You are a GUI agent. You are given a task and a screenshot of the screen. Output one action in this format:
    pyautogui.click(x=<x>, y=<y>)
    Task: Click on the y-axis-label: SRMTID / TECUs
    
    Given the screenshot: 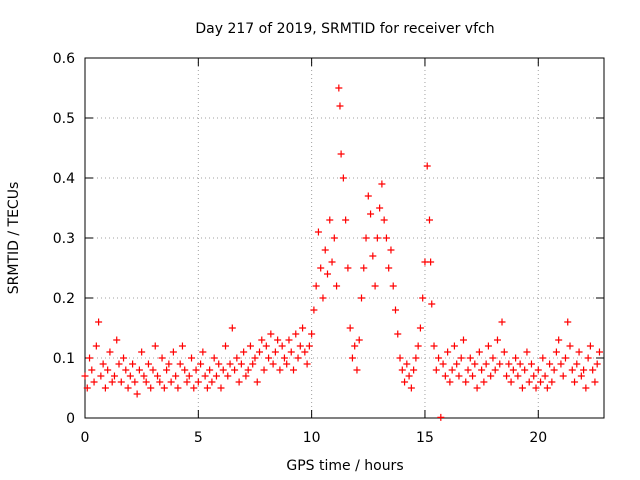 What is the action you would take?
    pyautogui.click(x=14, y=238)
    